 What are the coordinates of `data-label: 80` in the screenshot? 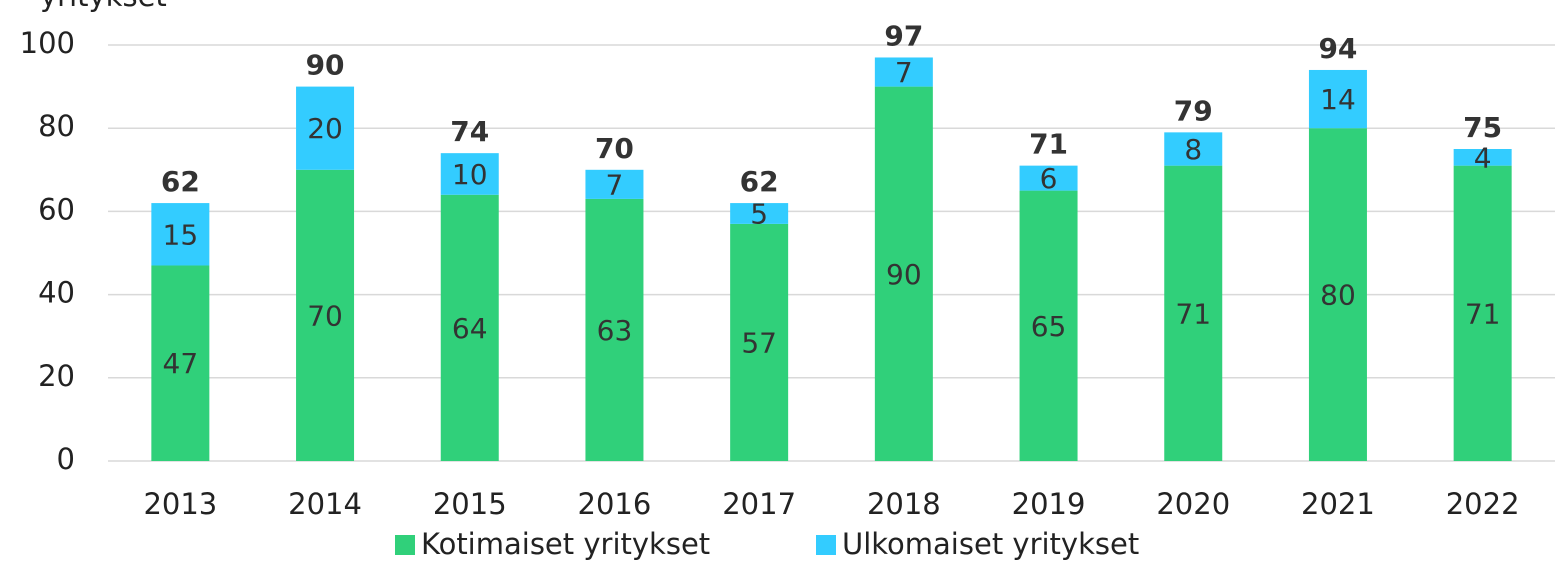 It's located at (1338, 295).